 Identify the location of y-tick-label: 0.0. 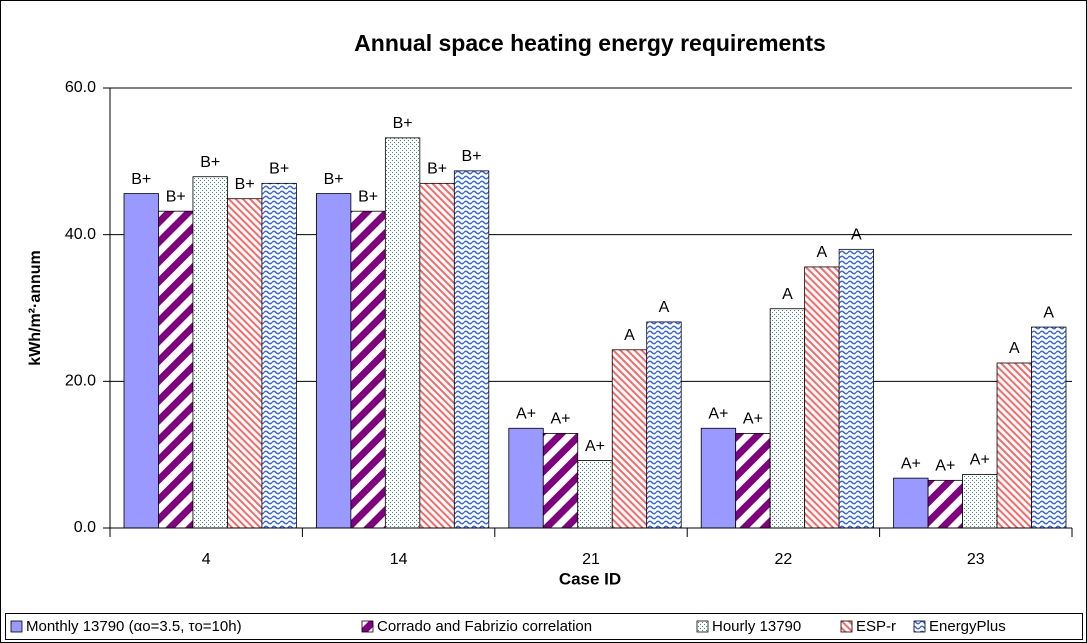
(85, 527).